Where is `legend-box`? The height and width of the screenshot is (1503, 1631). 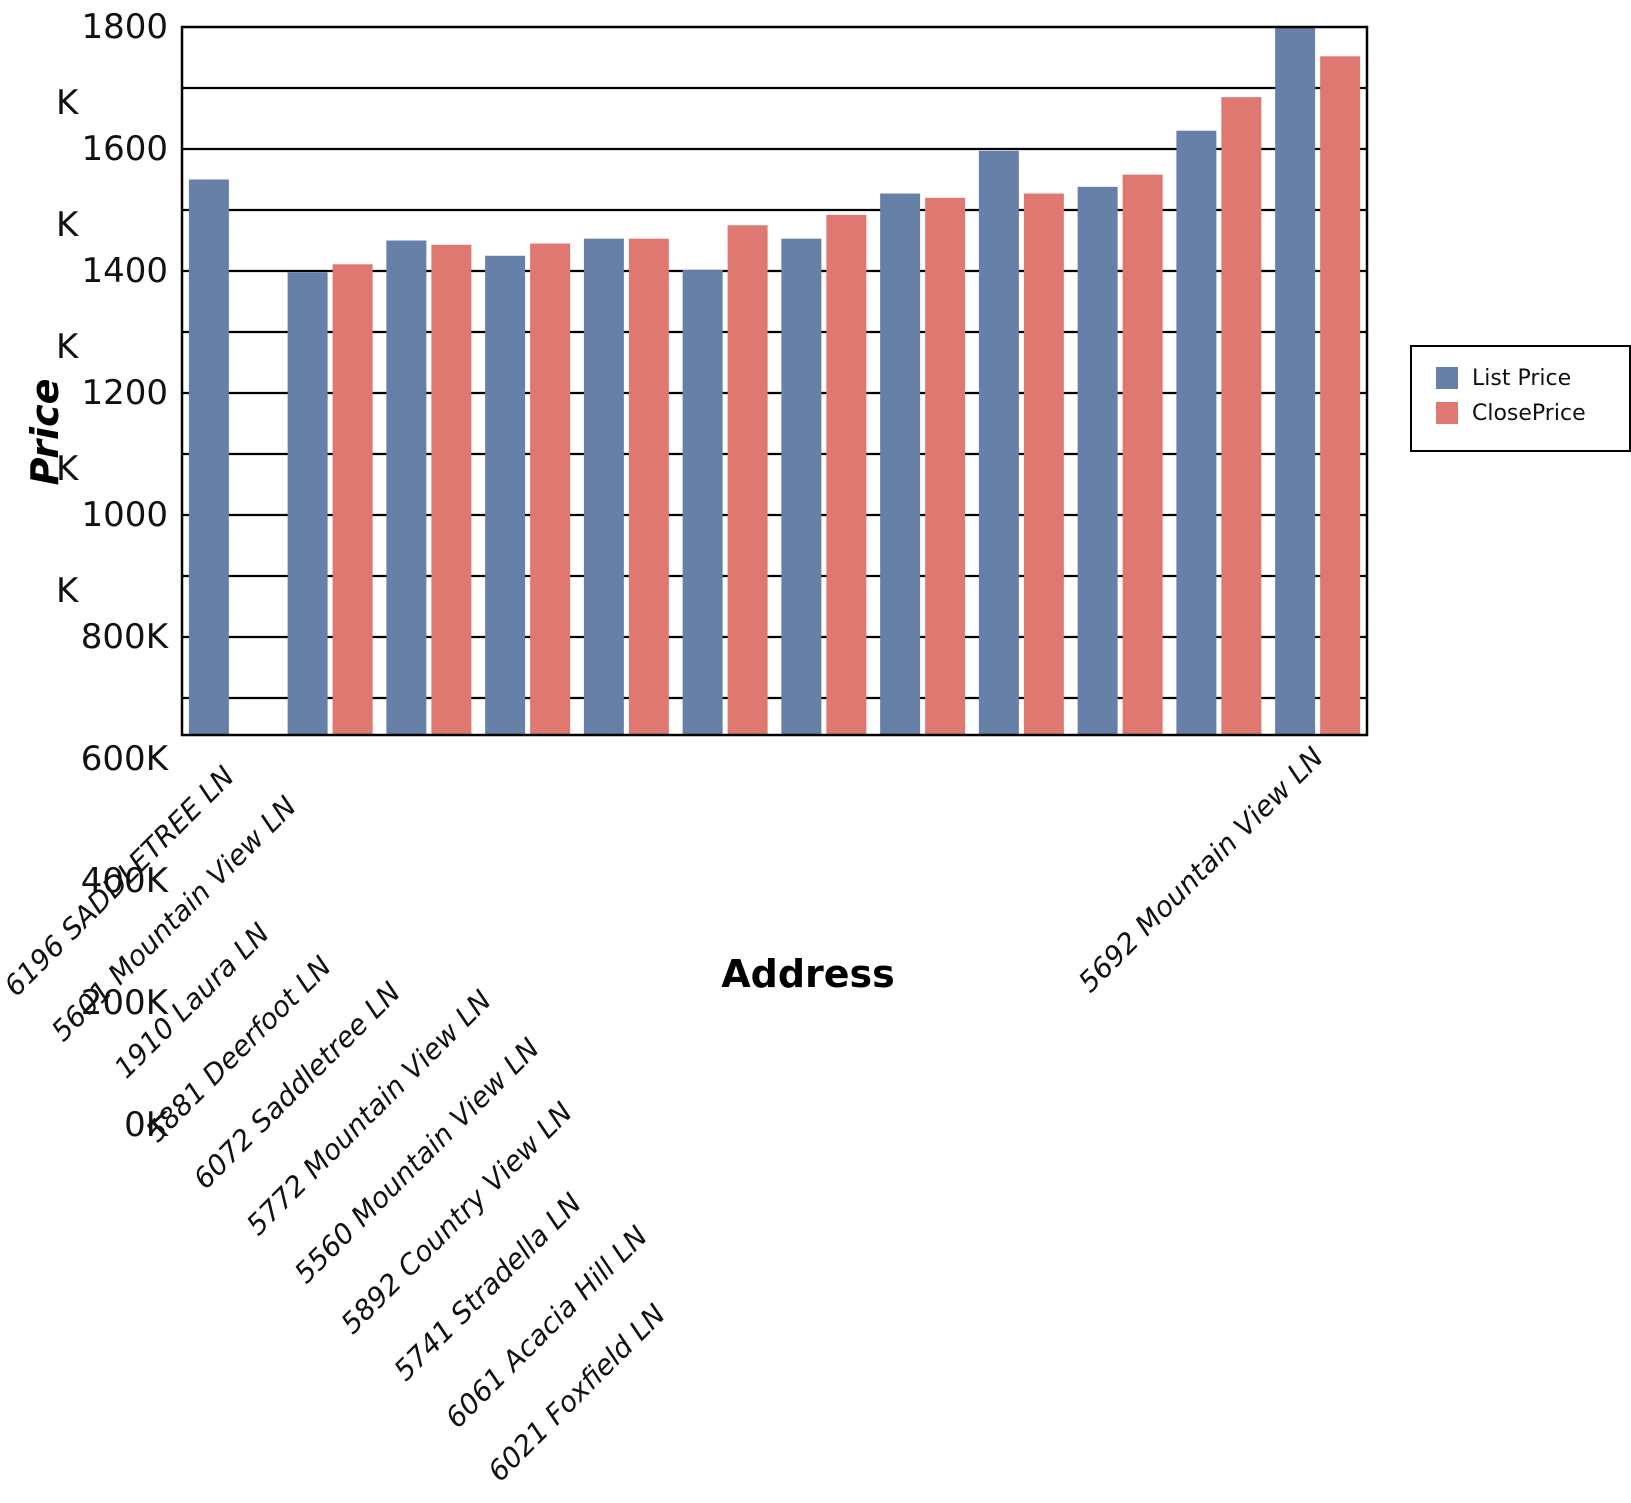
legend-box is located at coordinates (1520, 398).